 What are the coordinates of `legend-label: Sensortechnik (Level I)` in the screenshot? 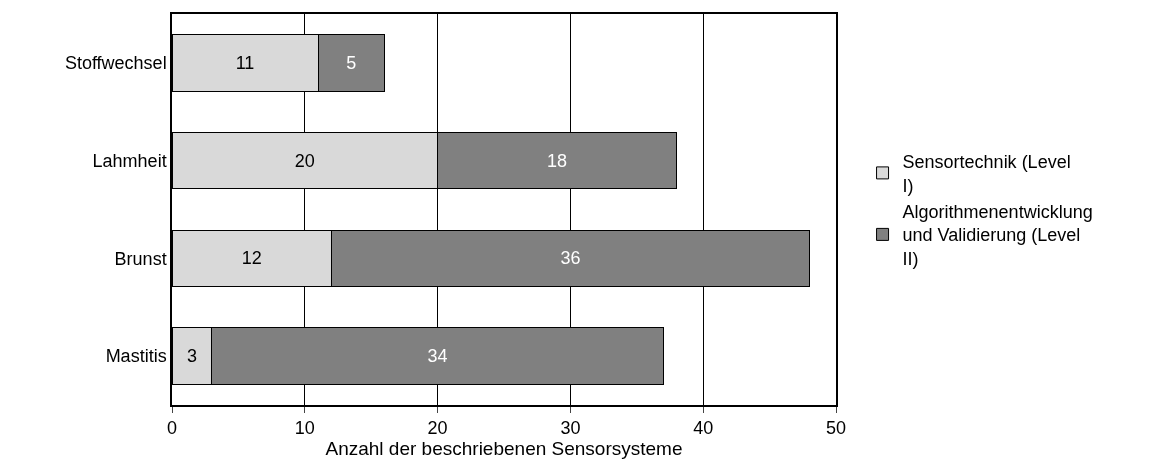 It's located at (986, 174).